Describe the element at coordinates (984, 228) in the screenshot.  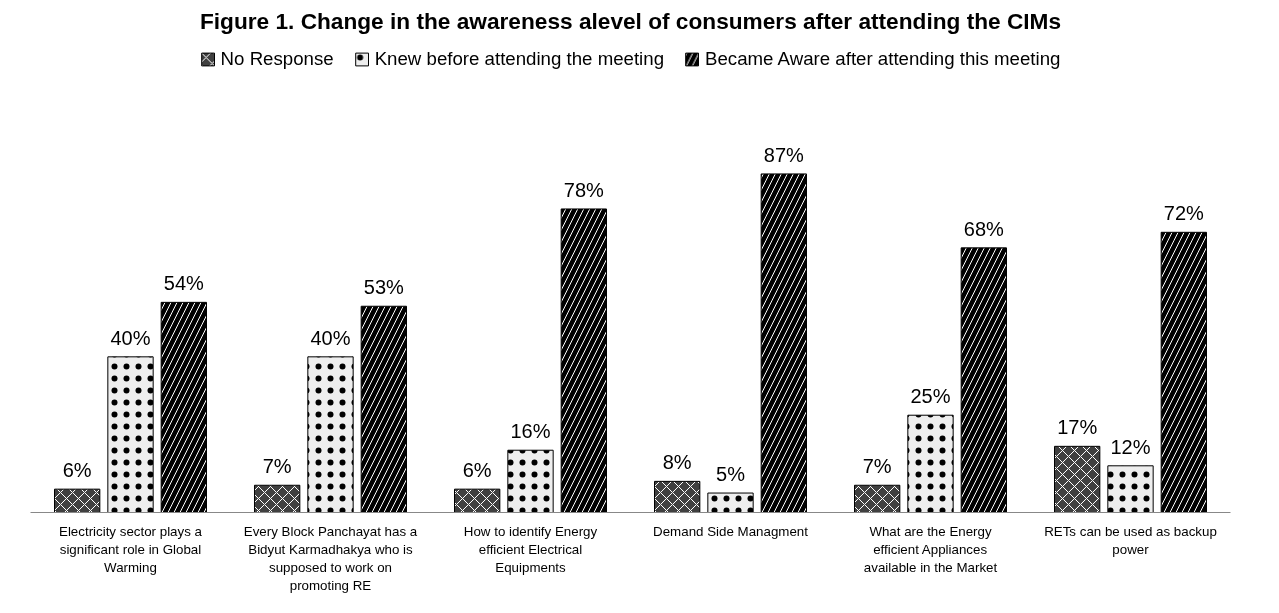
I see `data-label: 68%` at that location.